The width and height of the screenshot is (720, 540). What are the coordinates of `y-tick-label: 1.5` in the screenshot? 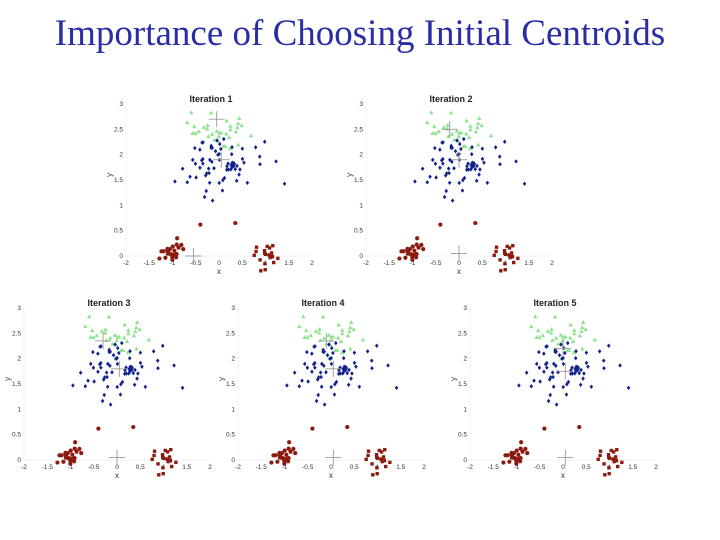 It's located at (16, 384).